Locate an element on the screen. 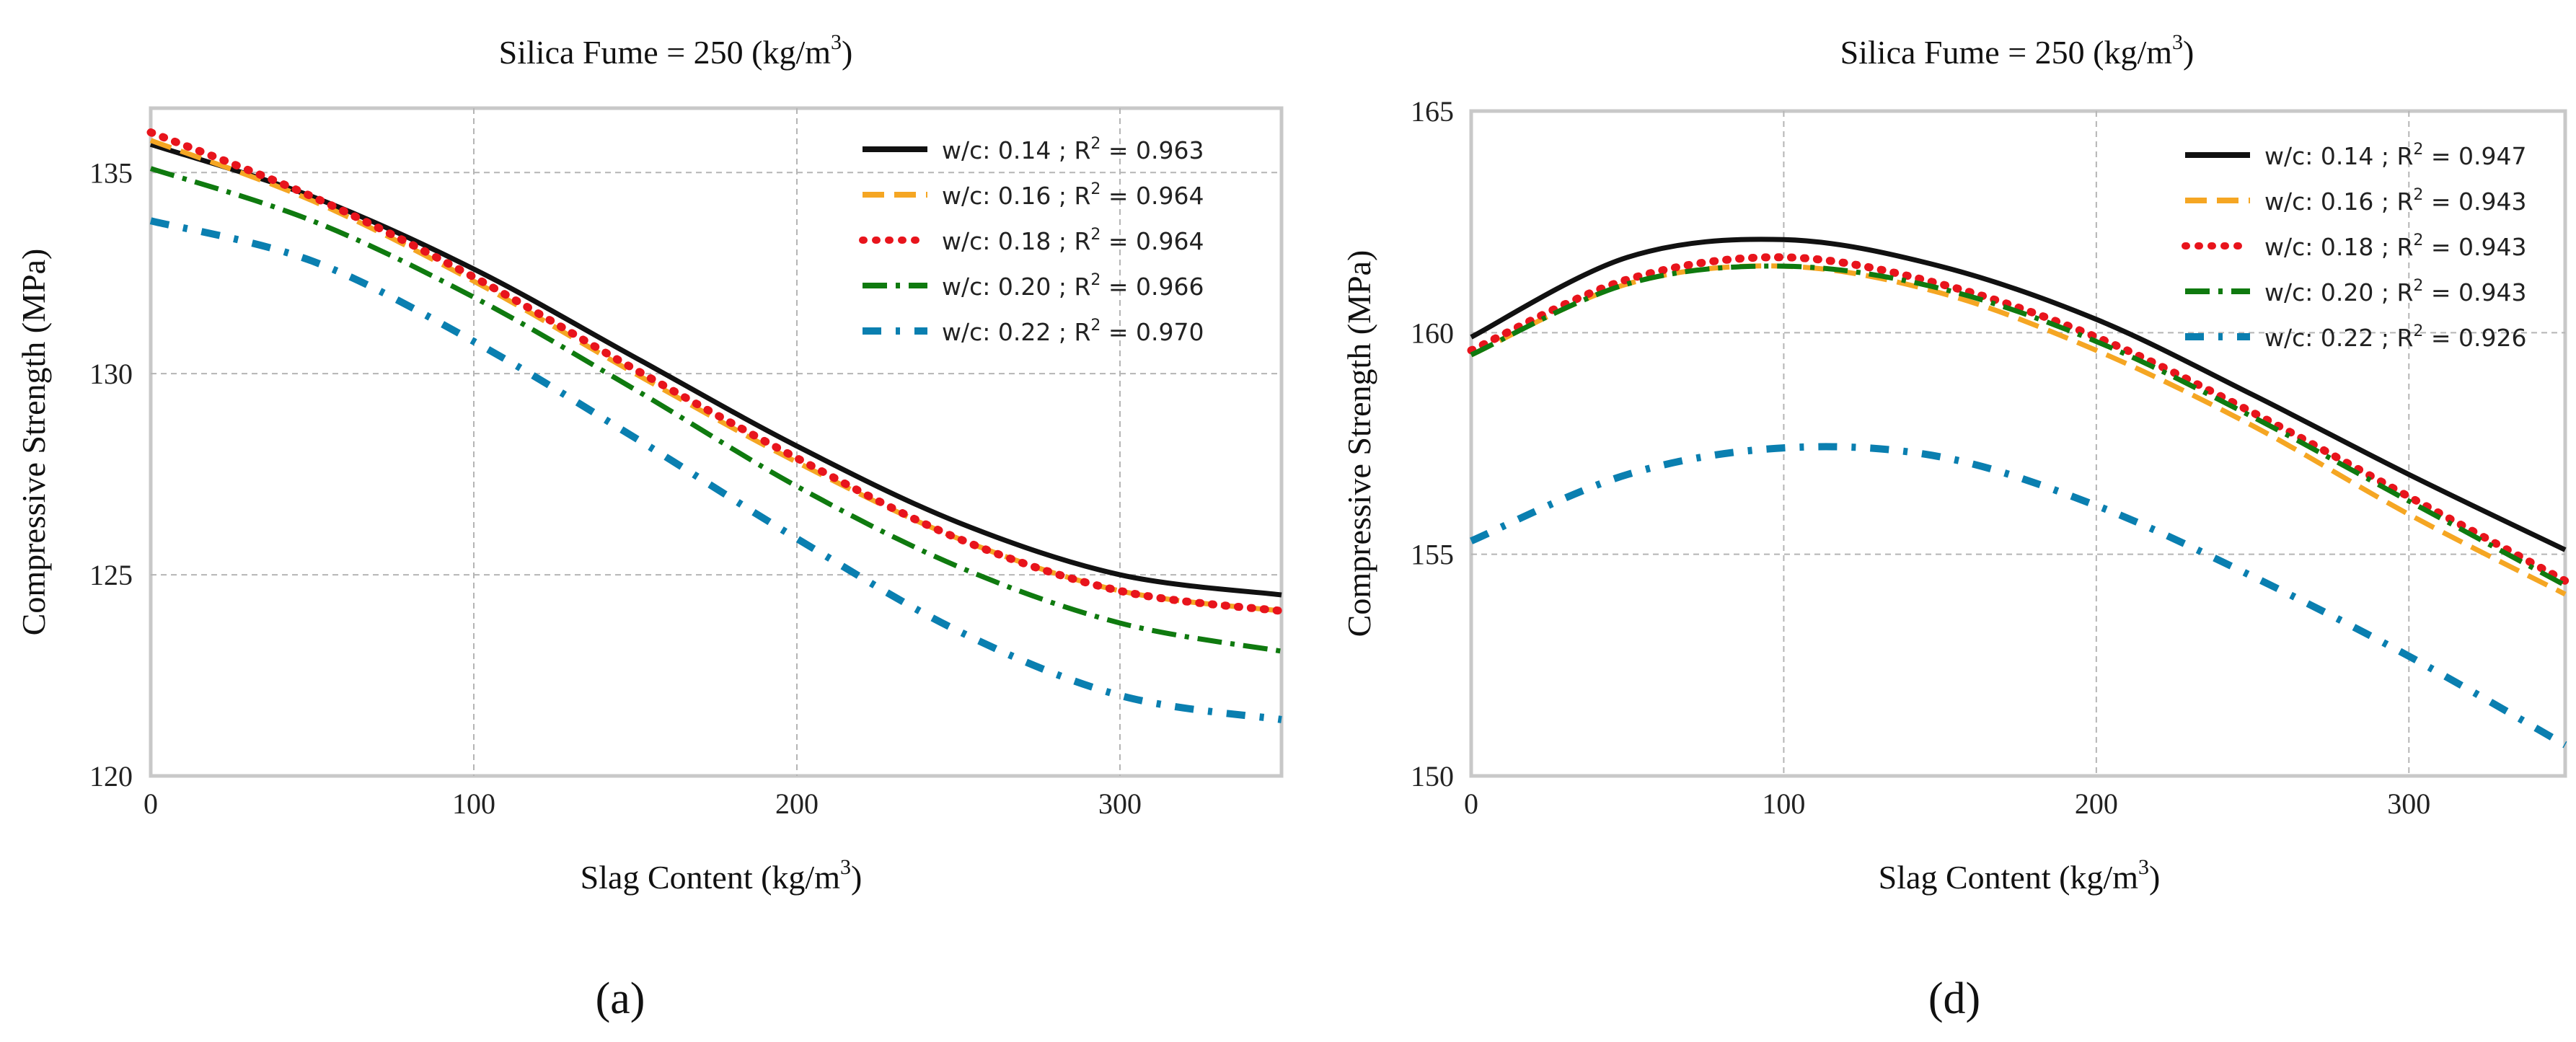 The width and height of the screenshot is (2576, 1042). panel-a-y-axis-label: Compressive Strength (MPa) is located at coordinates (33, 442).